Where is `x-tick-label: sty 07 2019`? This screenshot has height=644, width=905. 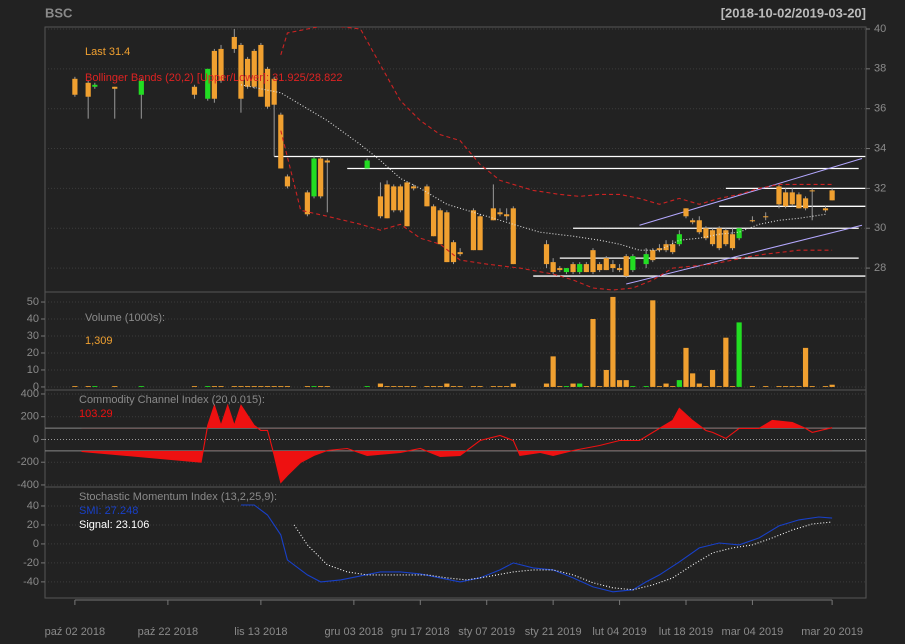
x-tick-label: sty 07 2019 is located at coordinates (486, 632).